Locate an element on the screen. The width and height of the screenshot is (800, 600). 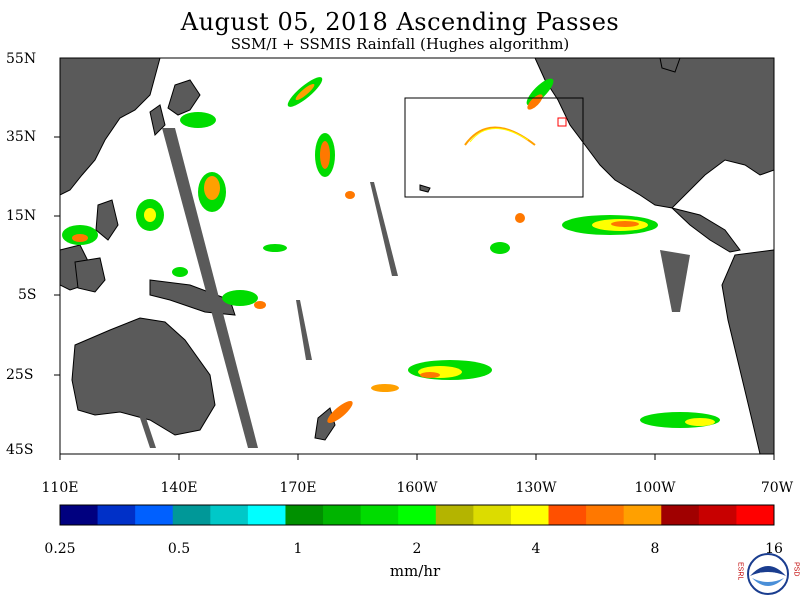
noaa-logo-text: NOAA is located at coordinates (767, 576).